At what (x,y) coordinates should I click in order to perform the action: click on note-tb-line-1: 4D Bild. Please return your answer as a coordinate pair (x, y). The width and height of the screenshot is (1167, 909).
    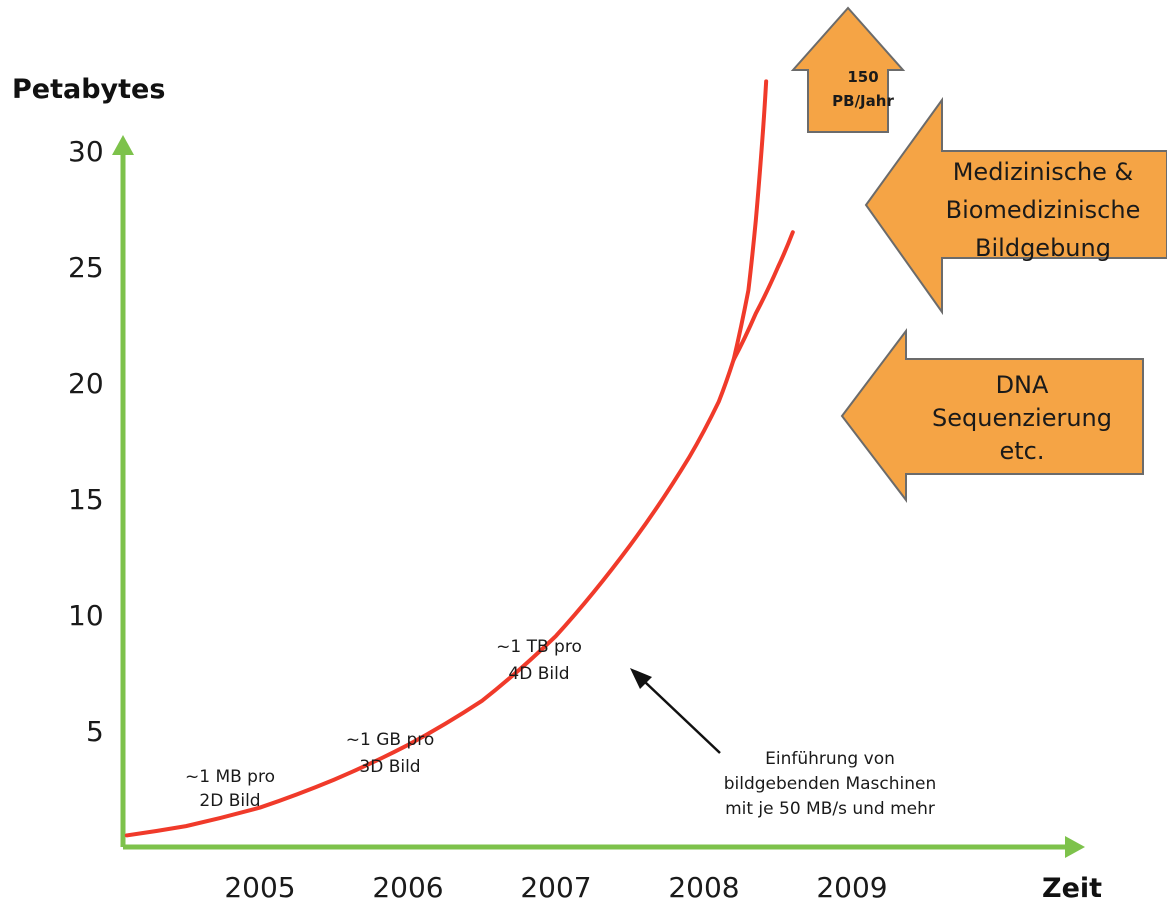
    Looking at the image, I should click on (538, 674).